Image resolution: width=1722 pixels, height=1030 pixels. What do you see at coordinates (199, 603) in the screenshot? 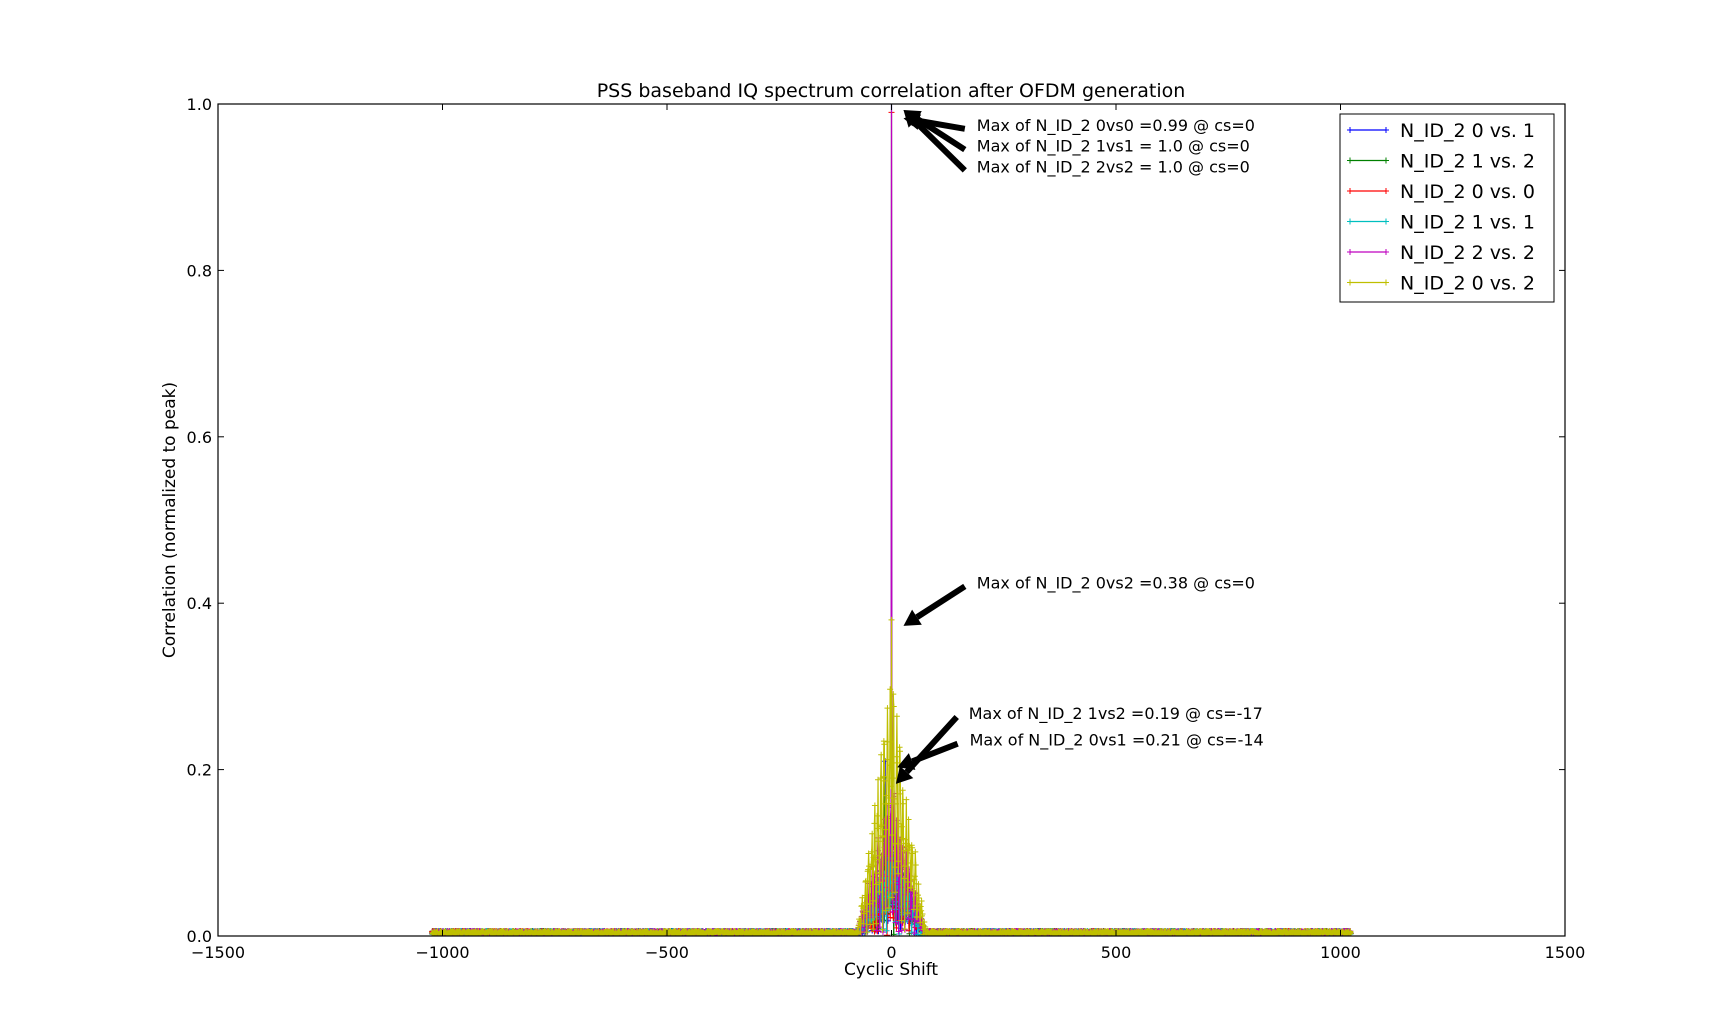
I see `y-tick-label: 0.4` at bounding box center [199, 603].